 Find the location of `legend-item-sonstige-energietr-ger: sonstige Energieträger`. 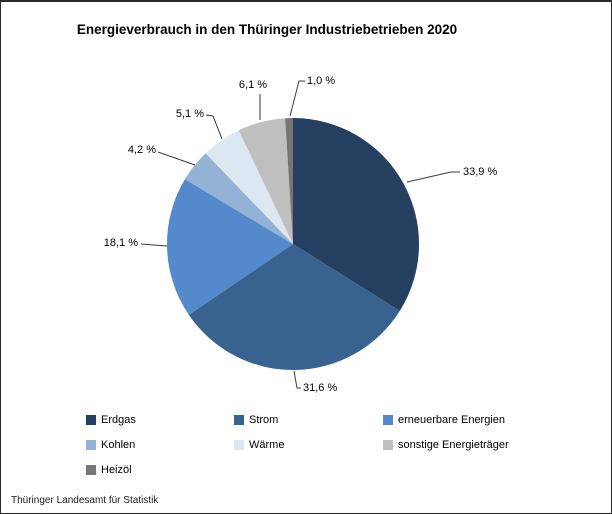

legend-item-sonstige-energietr-ger: sonstige Energieträger is located at coordinates (446, 445).